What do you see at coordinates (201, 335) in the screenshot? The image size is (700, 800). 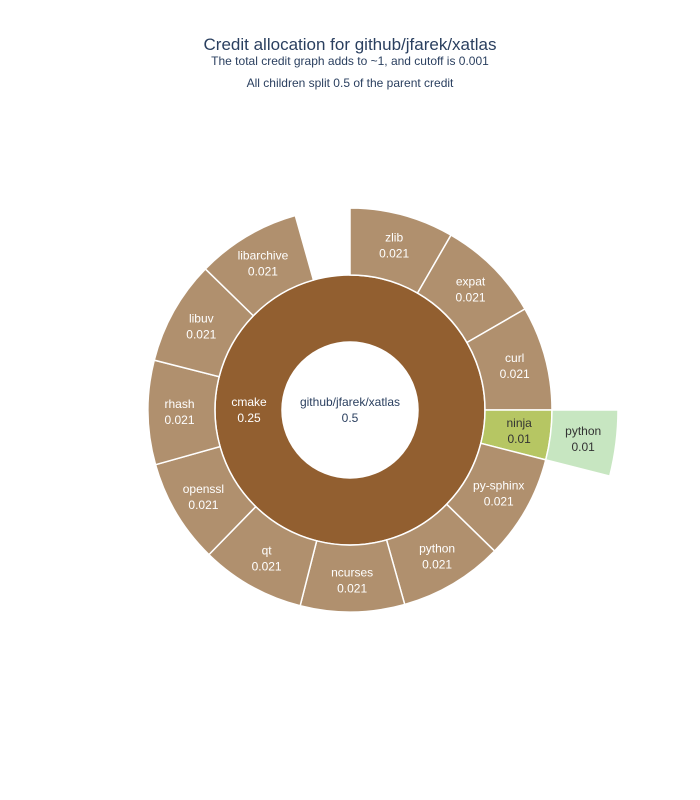 I see `segment-value-libuv-10: 0.021` at bounding box center [201, 335].